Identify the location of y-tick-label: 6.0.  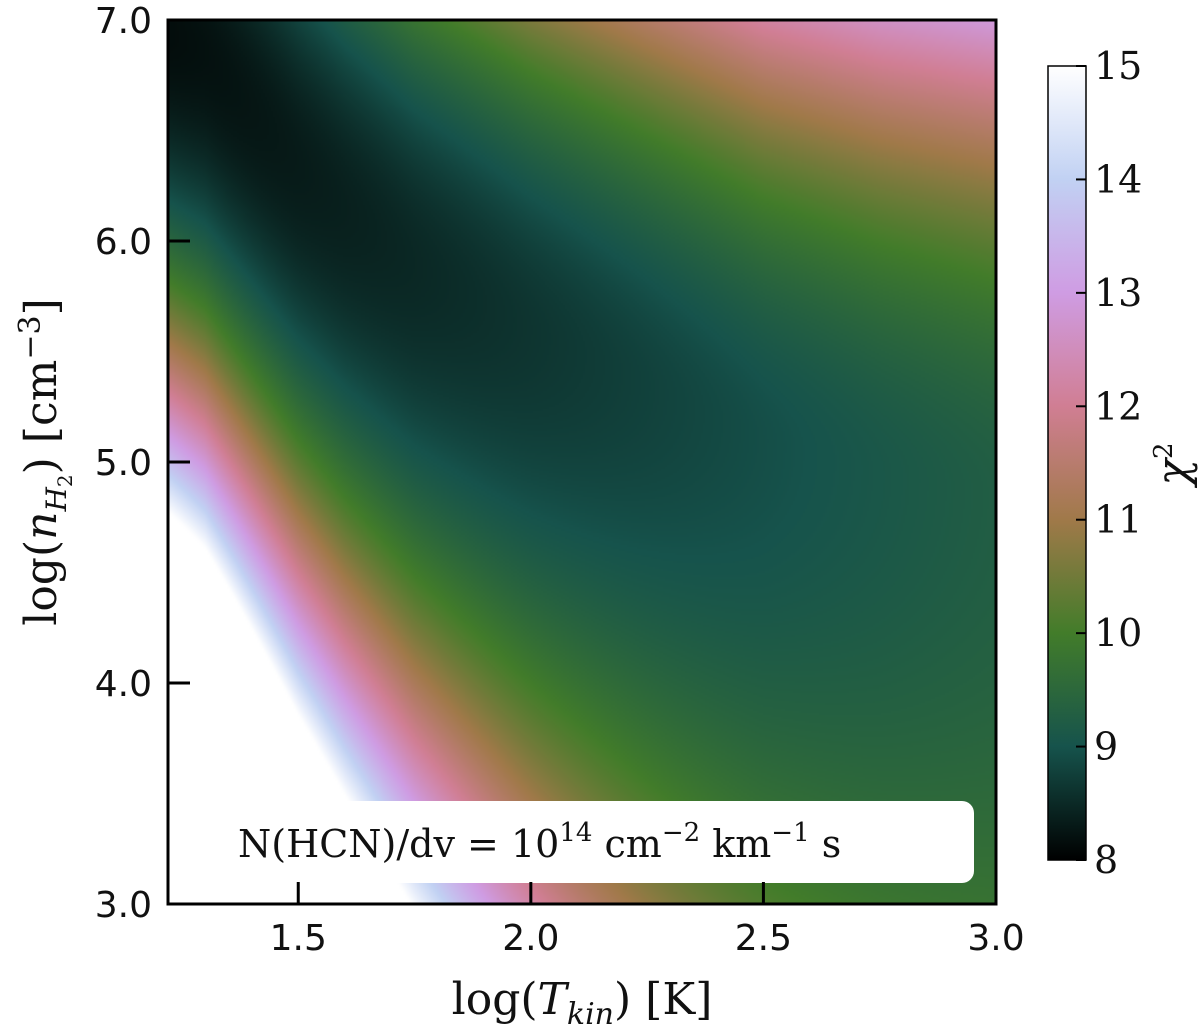
(123, 242).